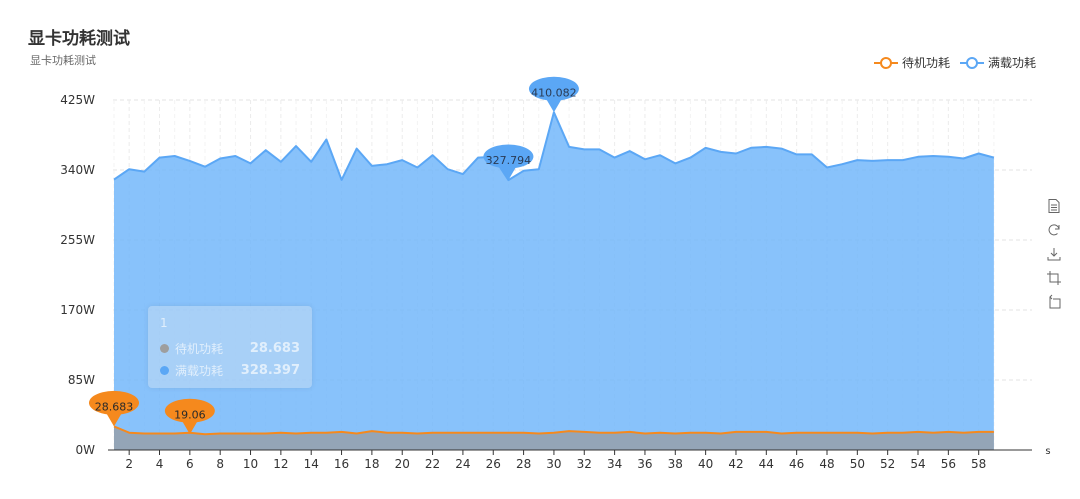 This screenshot has height=499, width=1080. I want to click on tooltip-x-label: 1, so click(164, 323).